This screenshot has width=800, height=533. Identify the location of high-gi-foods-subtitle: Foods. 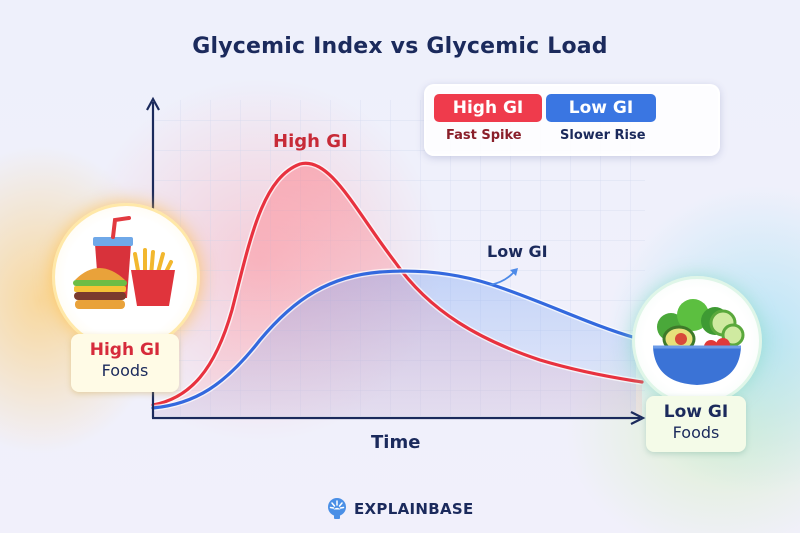
(125, 370).